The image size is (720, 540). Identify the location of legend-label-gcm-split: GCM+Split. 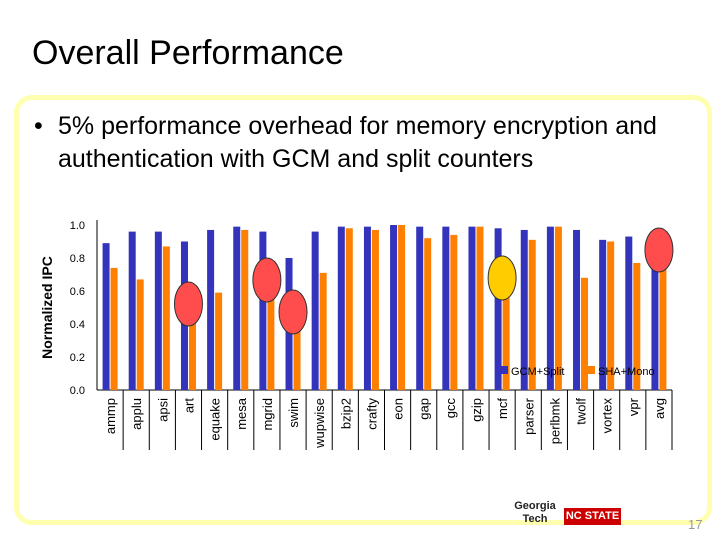
(538, 372).